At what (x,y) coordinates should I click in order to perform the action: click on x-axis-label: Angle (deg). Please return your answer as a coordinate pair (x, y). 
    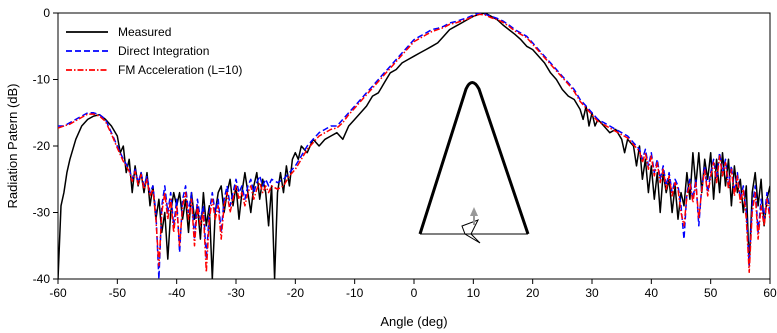
    Looking at the image, I should click on (413, 321).